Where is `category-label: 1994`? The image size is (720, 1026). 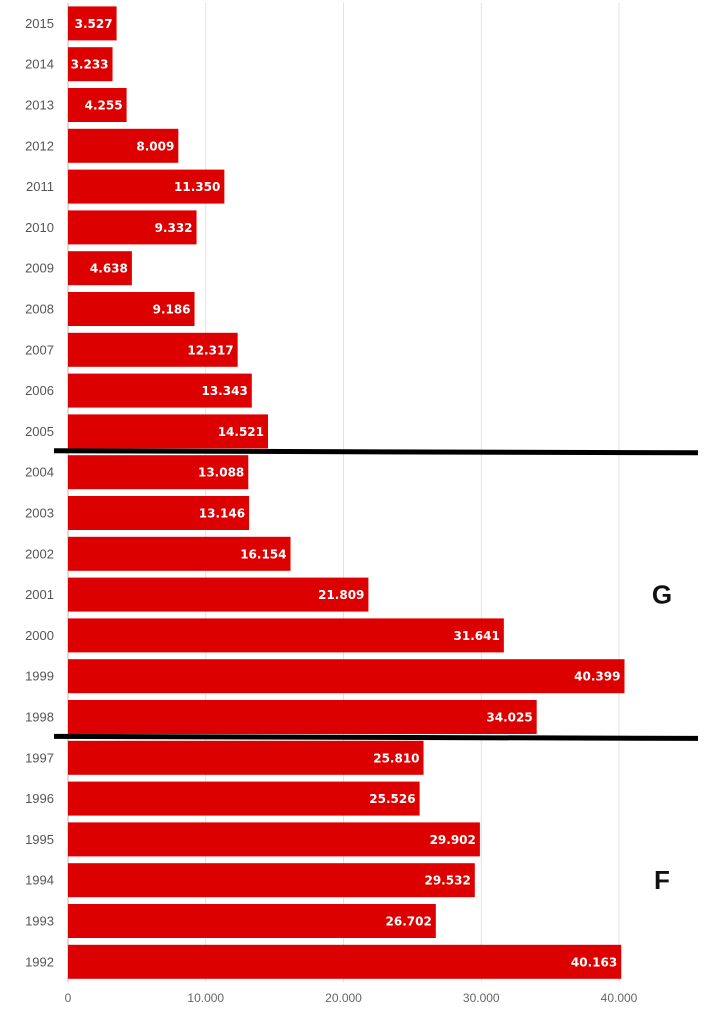
category-label: 1994 is located at coordinates (39, 880).